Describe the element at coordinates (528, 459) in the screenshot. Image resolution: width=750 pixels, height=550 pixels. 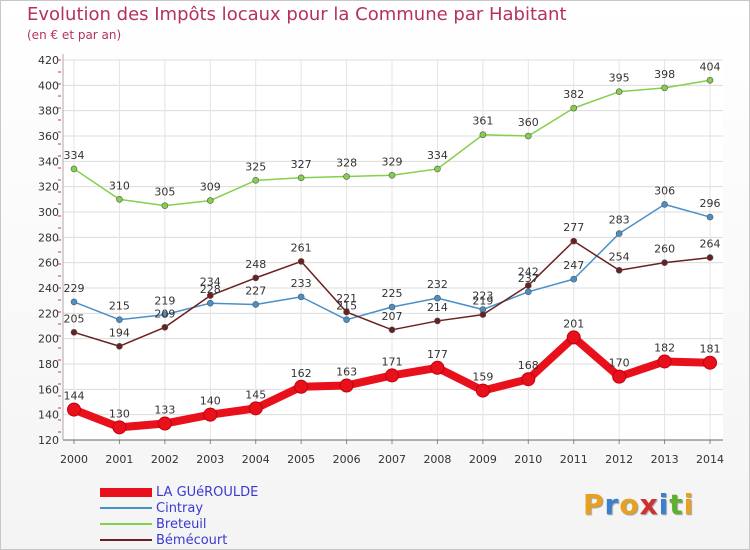
I see `x-tick-label: 2010` at that location.